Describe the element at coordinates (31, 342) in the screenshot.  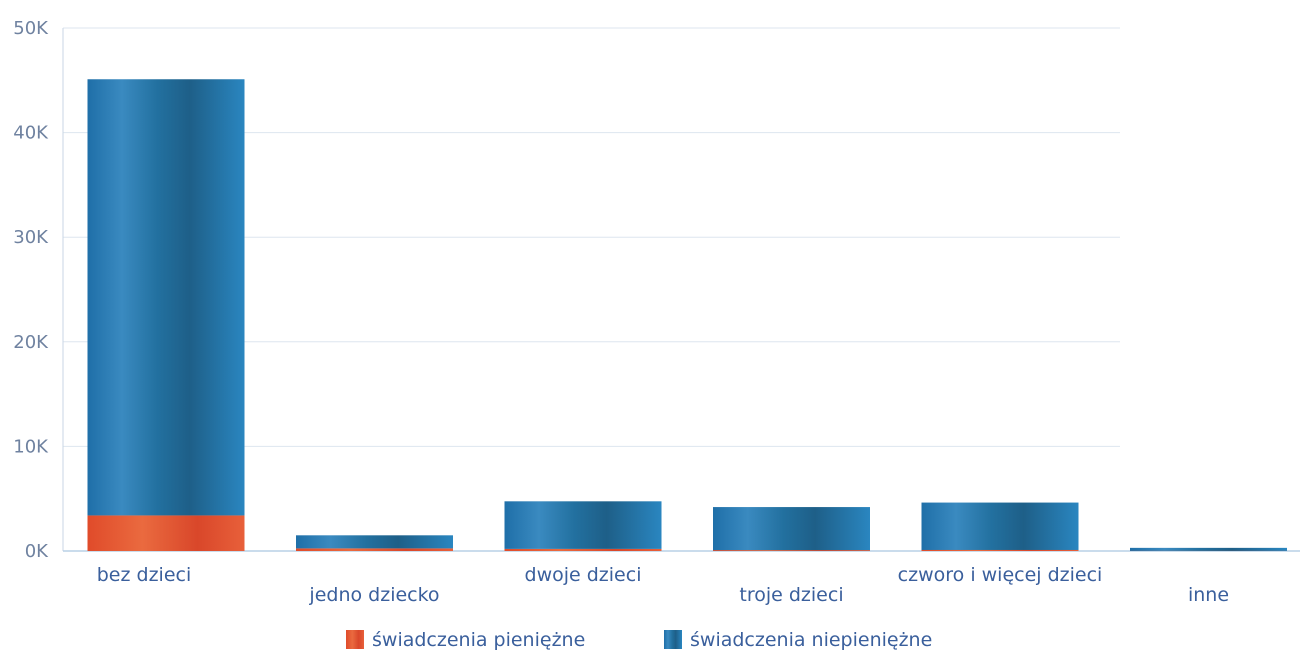
I see `y-tick-label: 20K` at that location.